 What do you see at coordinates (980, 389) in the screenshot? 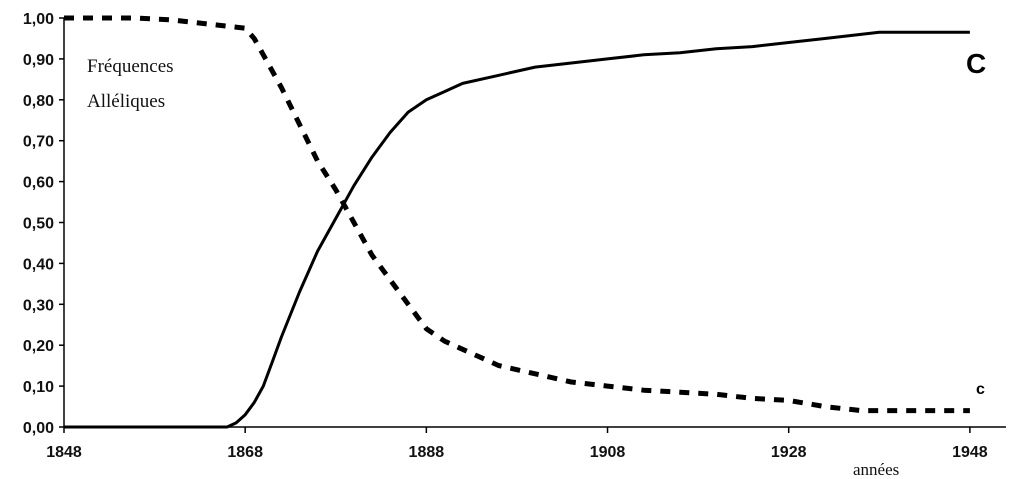
I see `series-label-c: c` at bounding box center [980, 389].